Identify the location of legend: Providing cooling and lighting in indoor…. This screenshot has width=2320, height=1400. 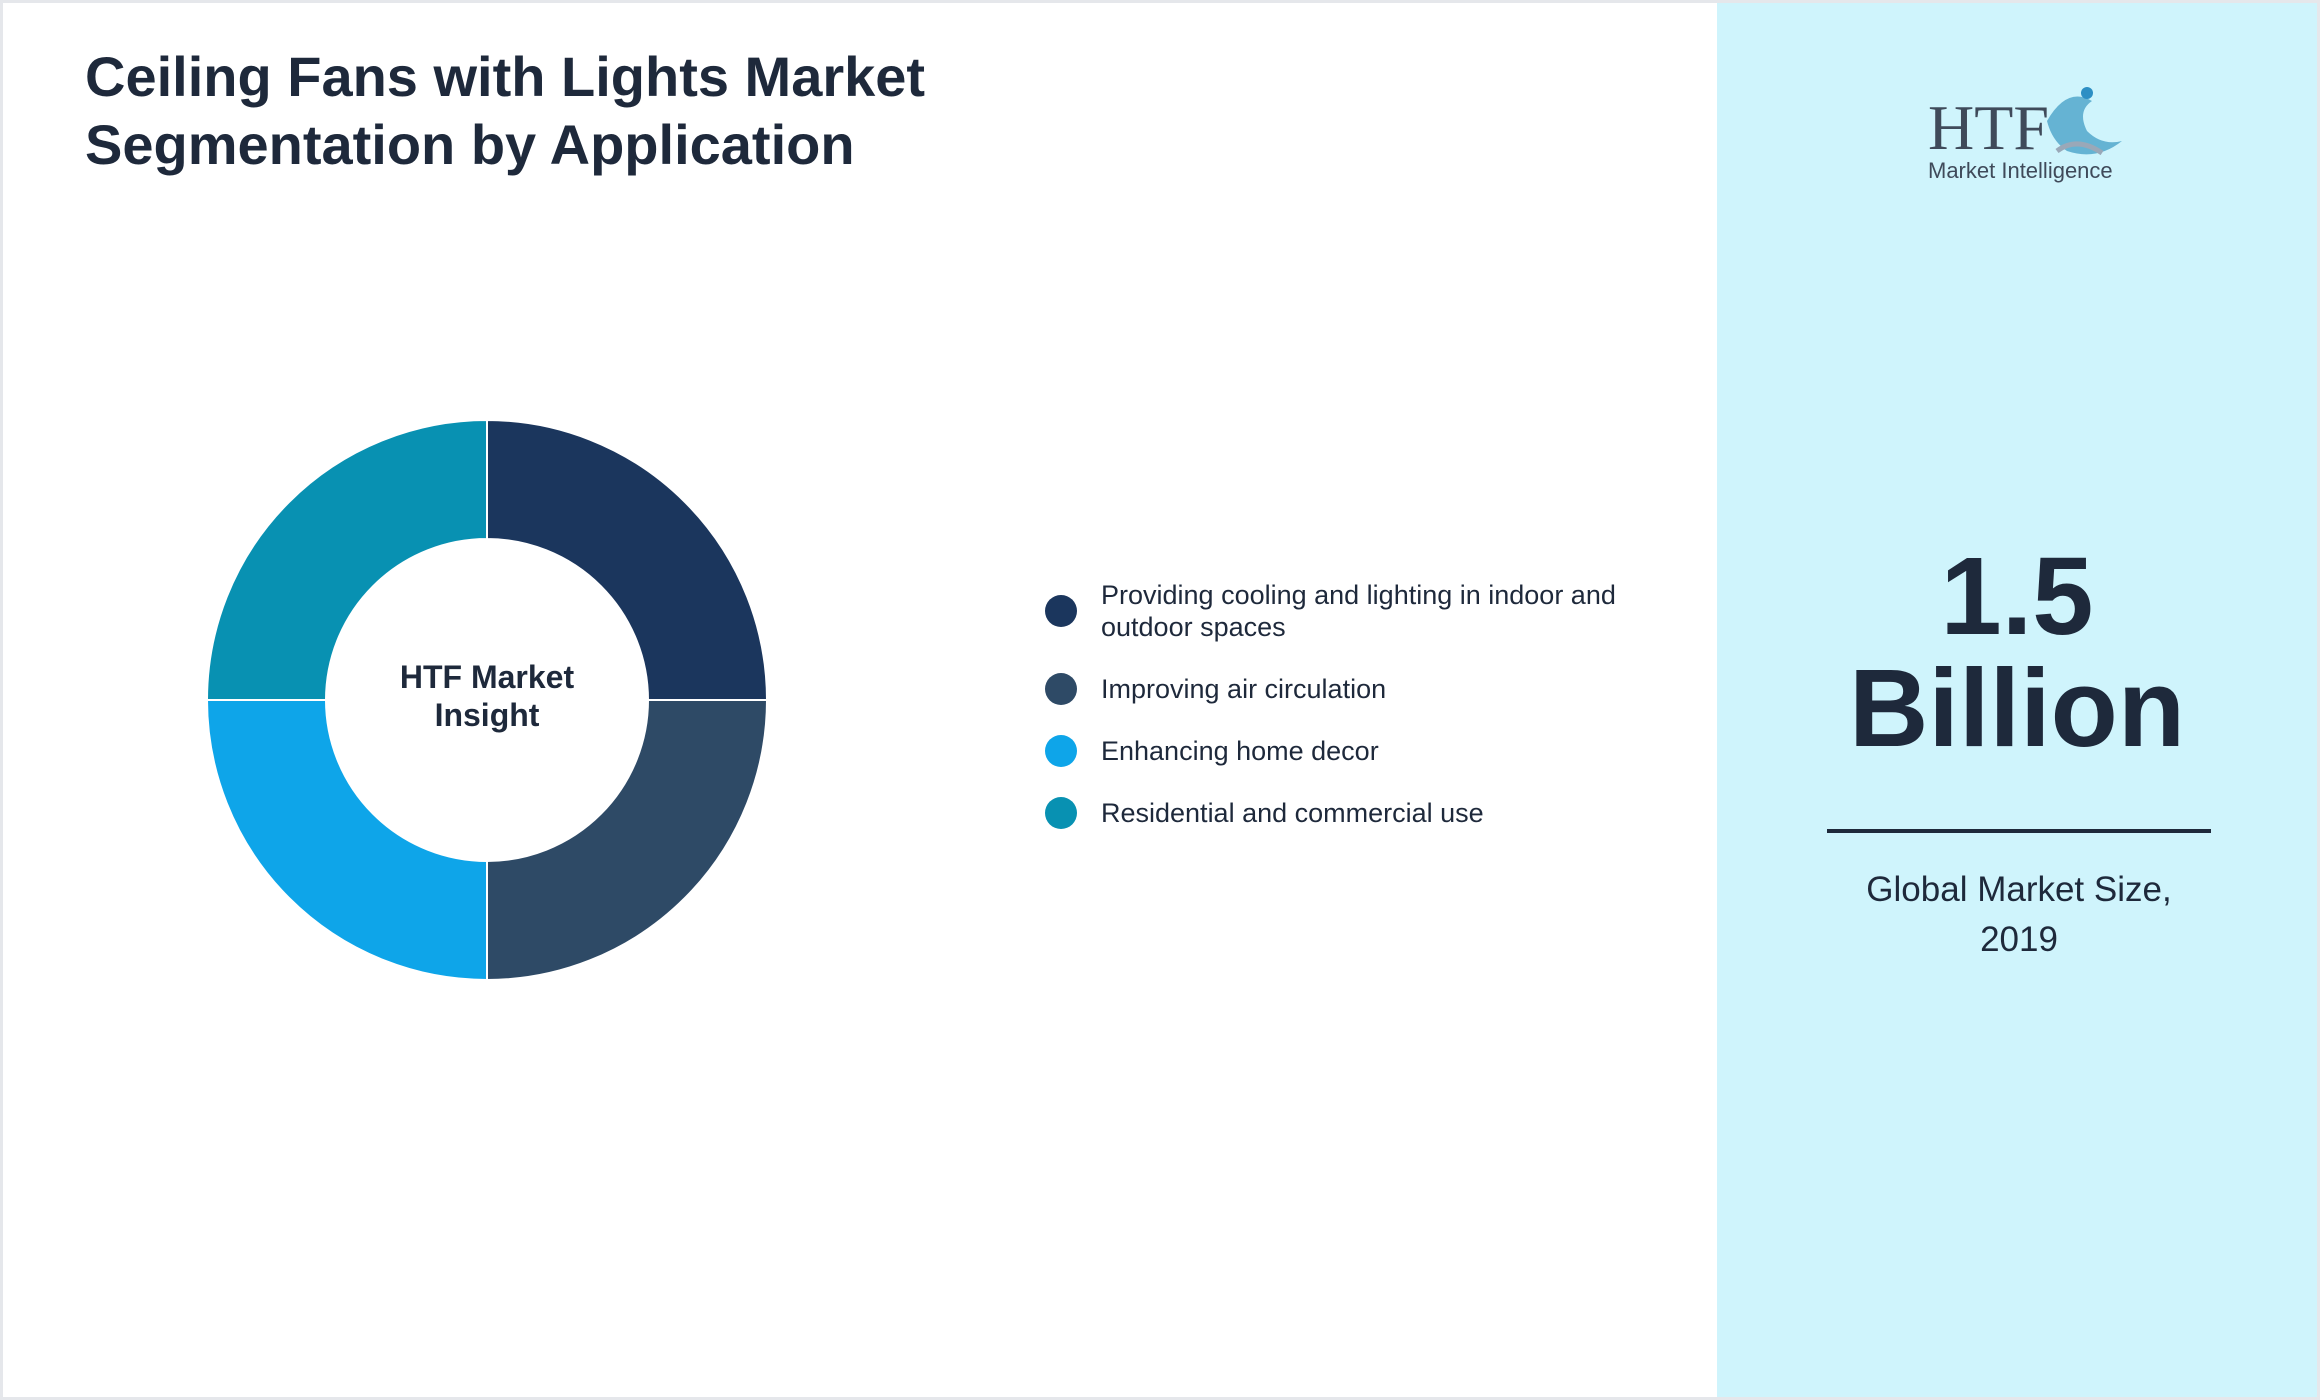
(1355, 719).